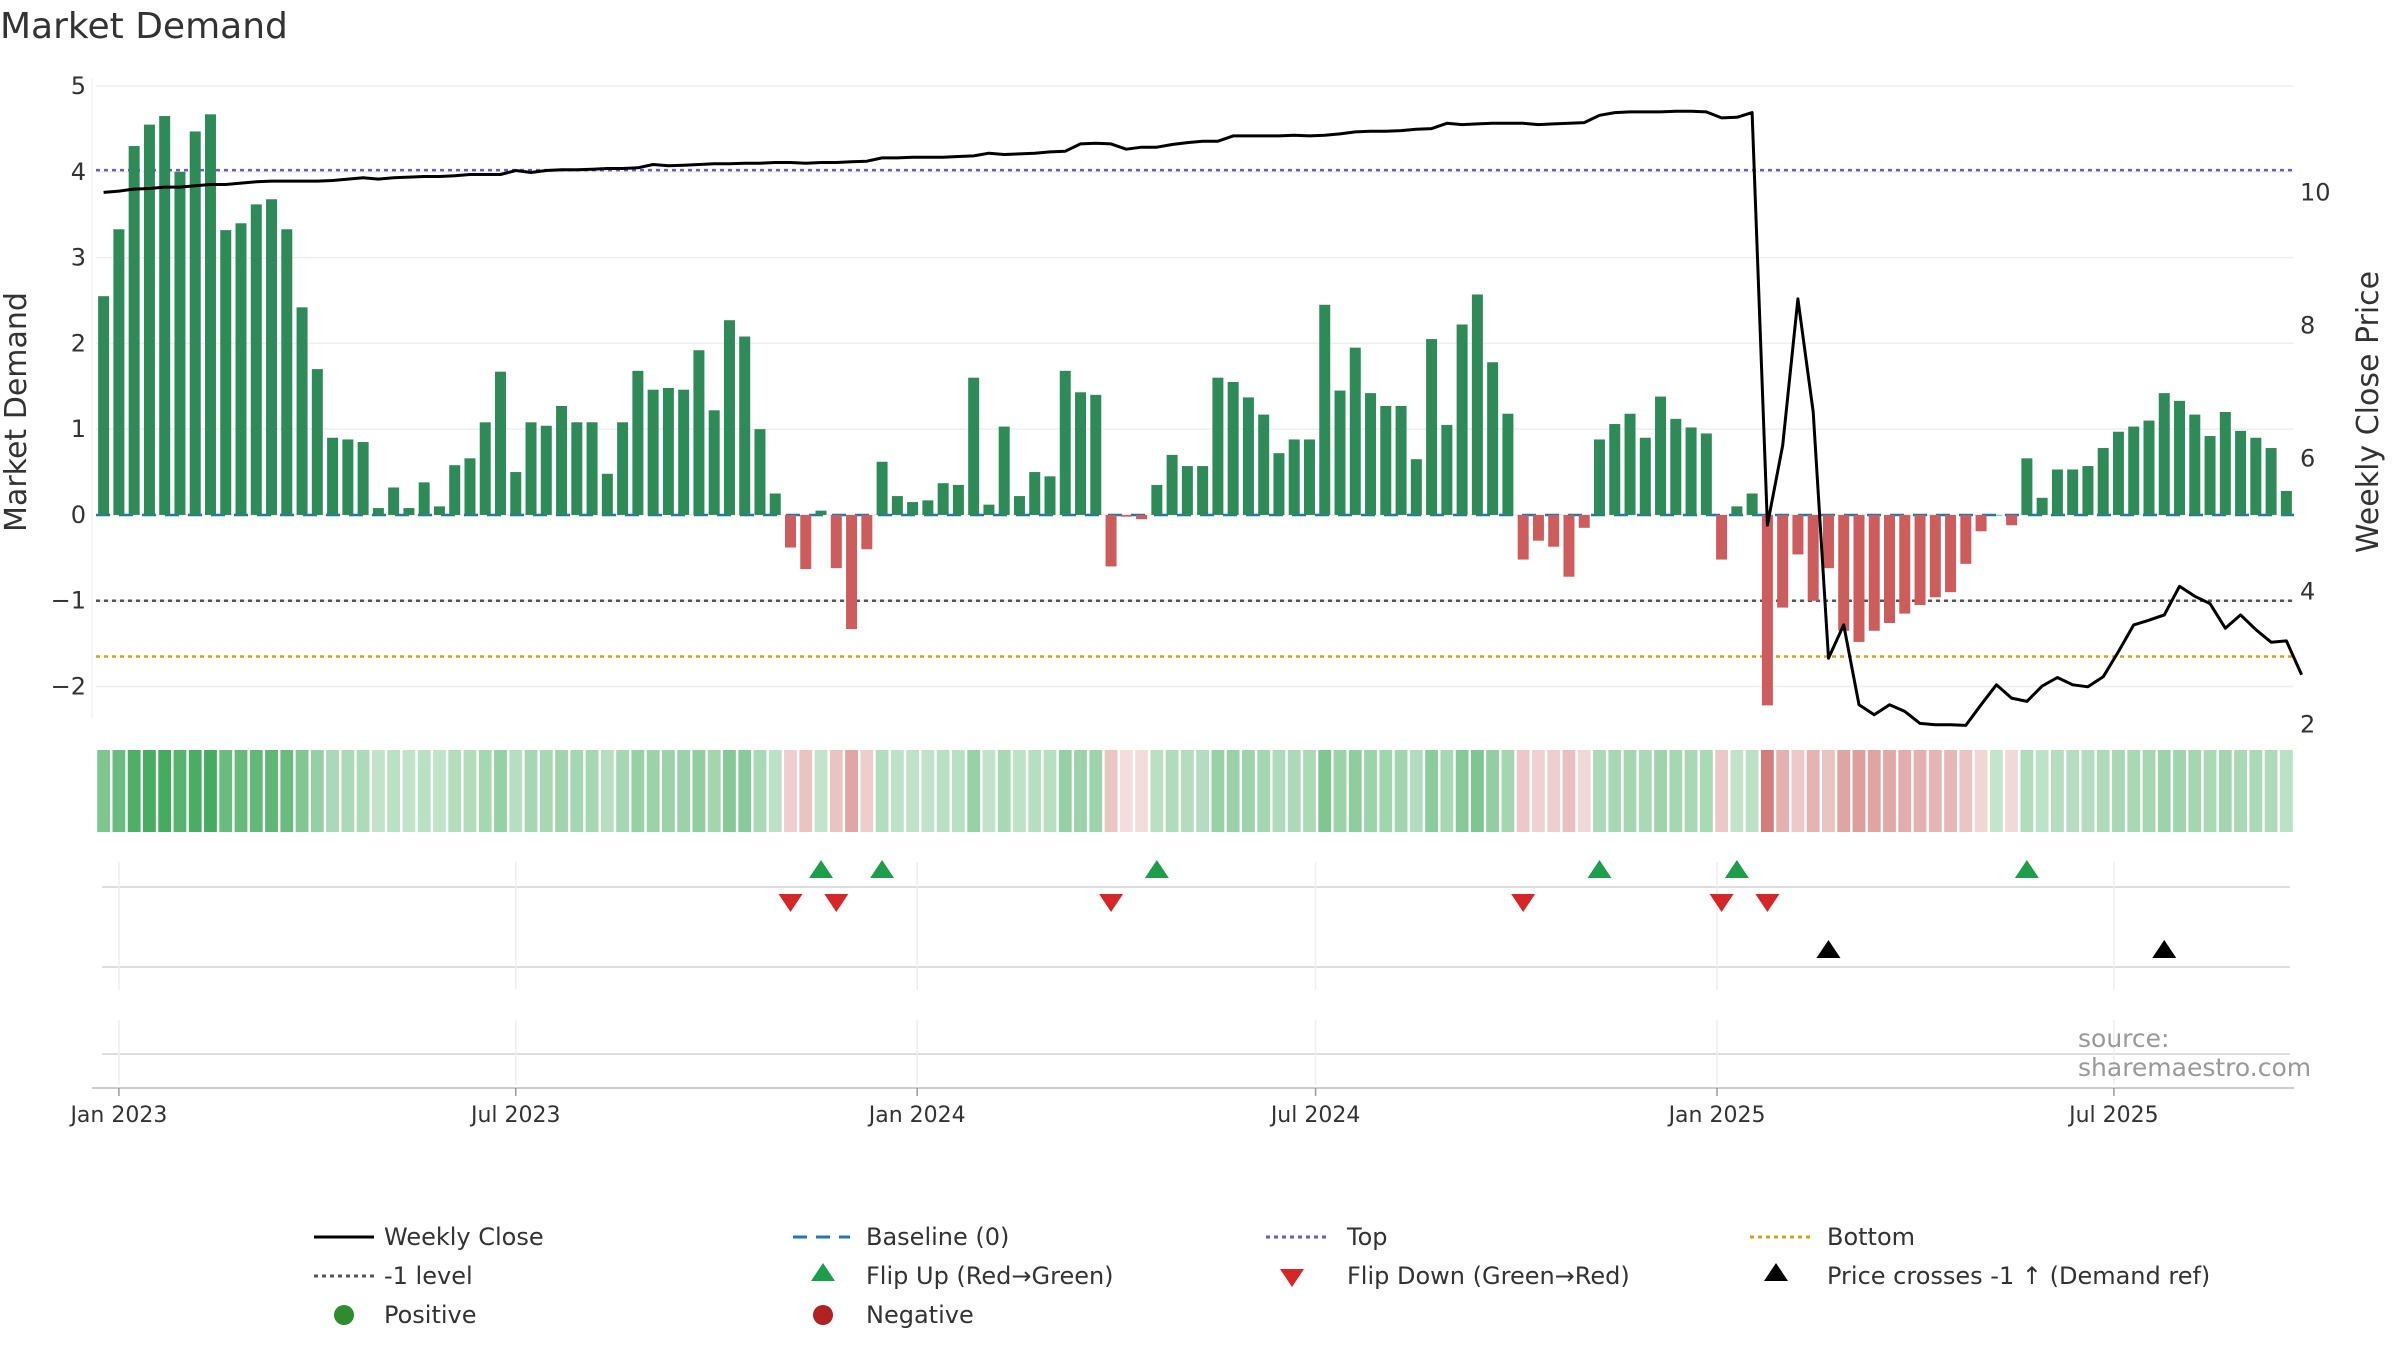  I want to click on legend-label: Flip Up (Red→Green), so click(990, 1276).